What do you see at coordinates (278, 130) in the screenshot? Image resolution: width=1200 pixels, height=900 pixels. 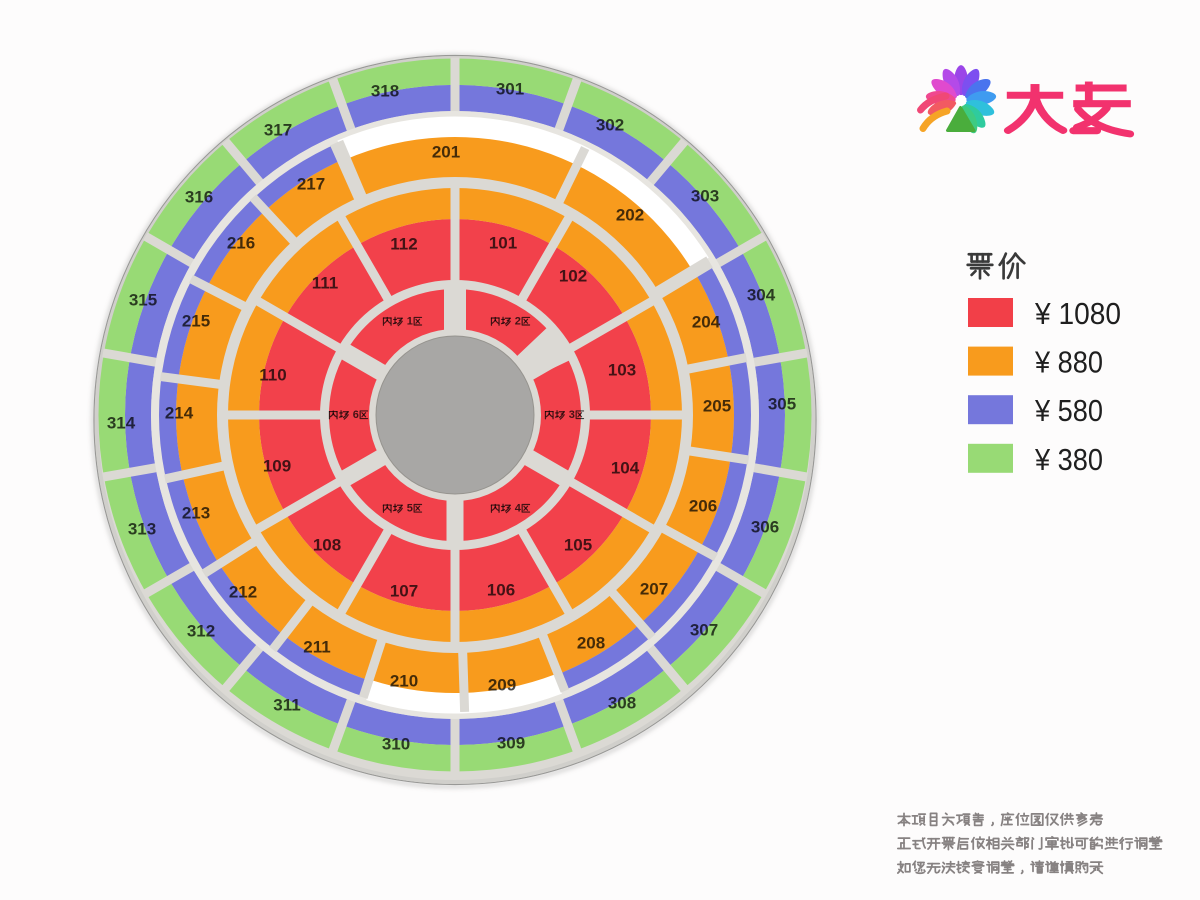 I see `svg-text: 317` at bounding box center [278, 130].